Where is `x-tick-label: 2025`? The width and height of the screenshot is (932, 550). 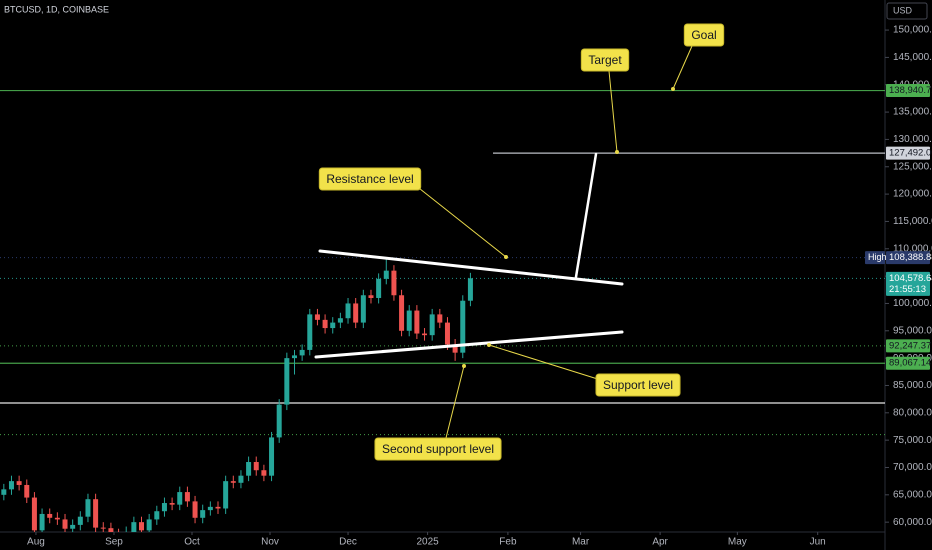 x-tick-label: 2025 is located at coordinates (427, 542).